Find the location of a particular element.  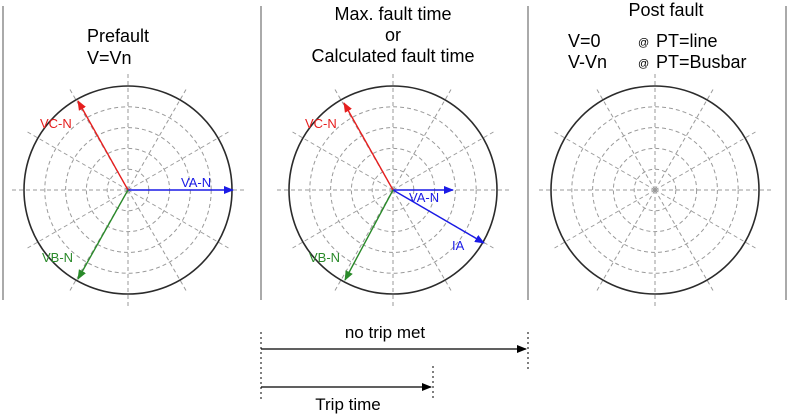

phasor-vc-prefault is located at coordinates (103, 145).